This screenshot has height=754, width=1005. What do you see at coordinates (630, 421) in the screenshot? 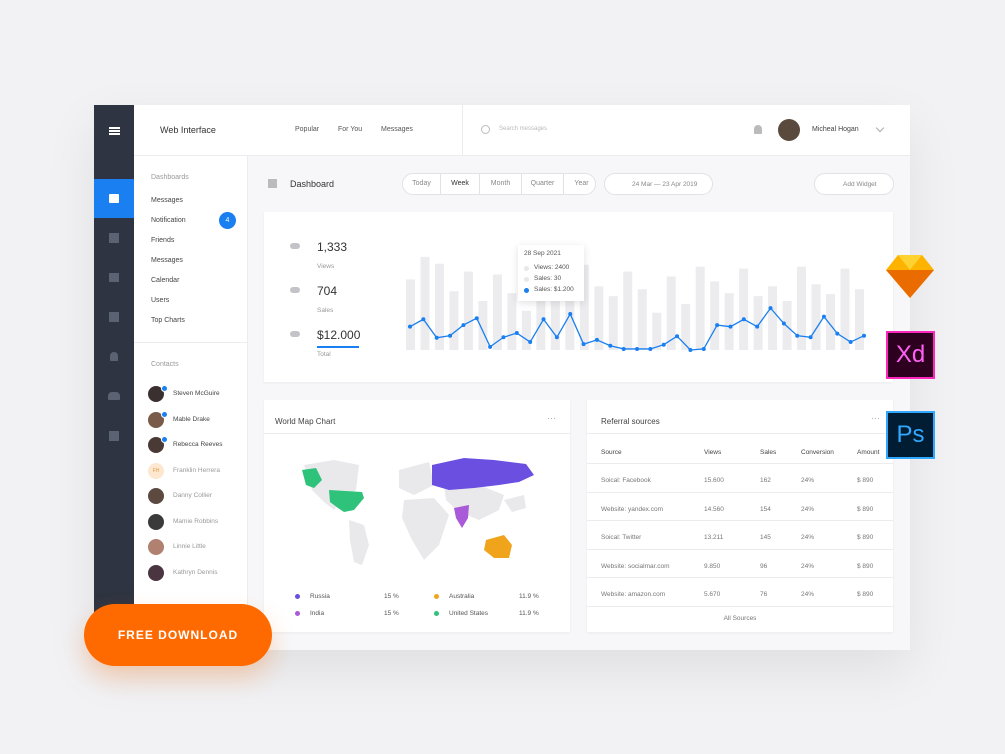
I see `panel-title: Referral sources` at bounding box center [630, 421].